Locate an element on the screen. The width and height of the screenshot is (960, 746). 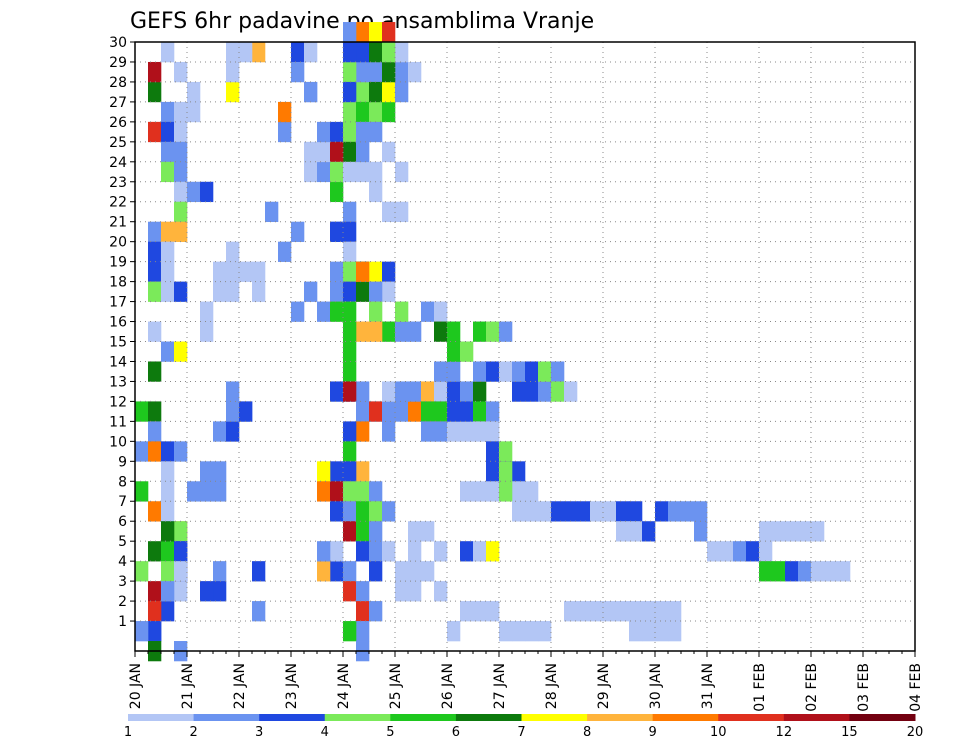
x-tick-label: 01 FEB is located at coordinates (760, 687).